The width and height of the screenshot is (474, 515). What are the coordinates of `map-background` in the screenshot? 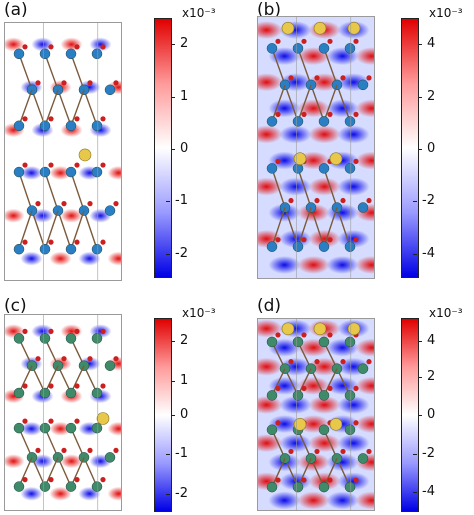 It's located at (63, 151).